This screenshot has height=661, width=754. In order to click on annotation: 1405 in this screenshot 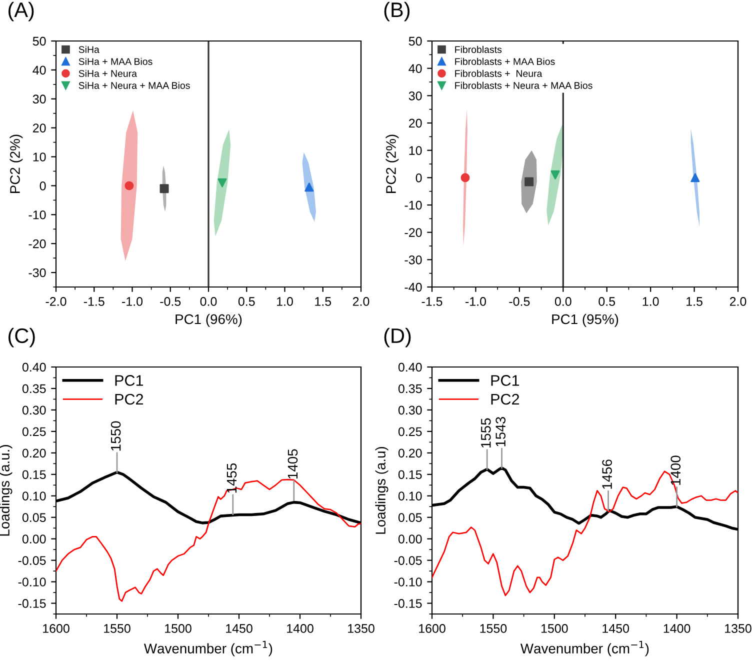, I will do `click(293, 463)`.